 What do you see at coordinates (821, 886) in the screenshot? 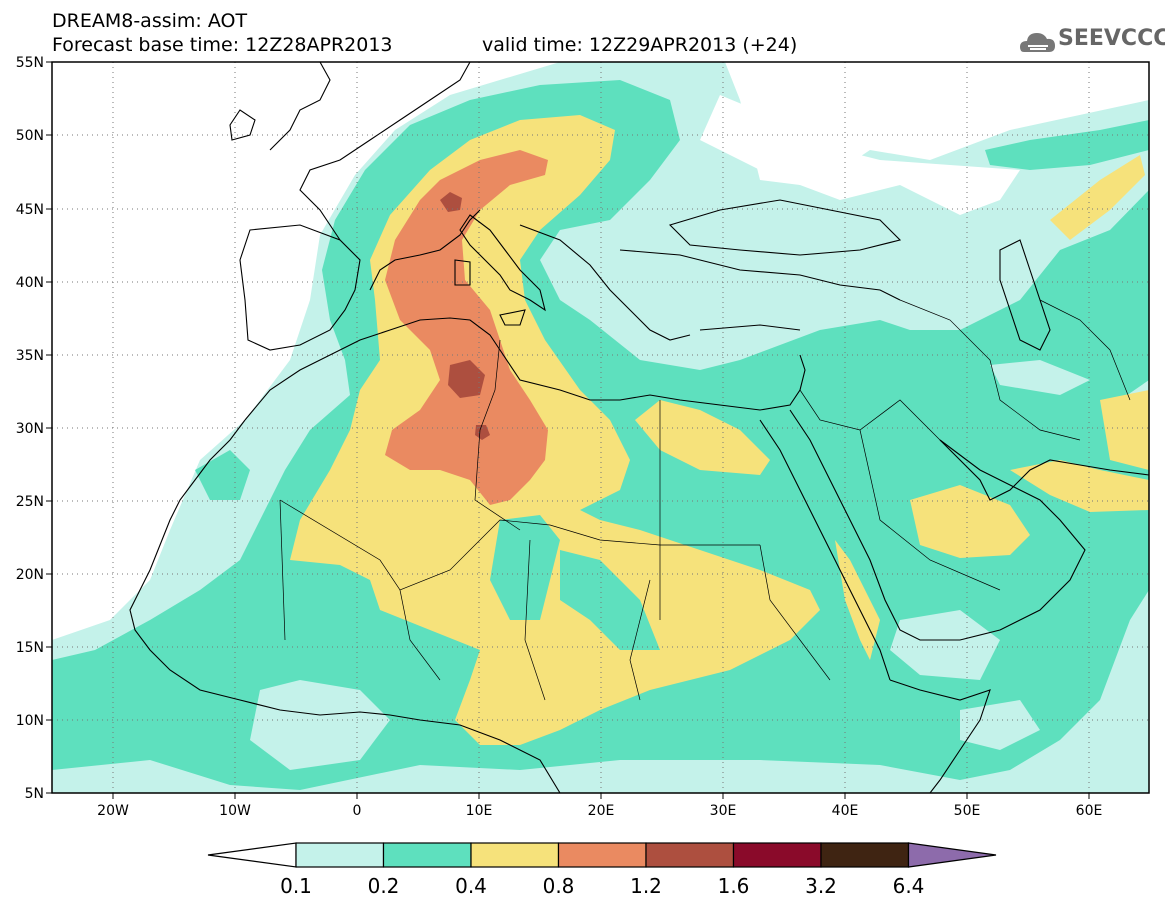
I see `colorbar-level-label: 3.2` at bounding box center [821, 886].